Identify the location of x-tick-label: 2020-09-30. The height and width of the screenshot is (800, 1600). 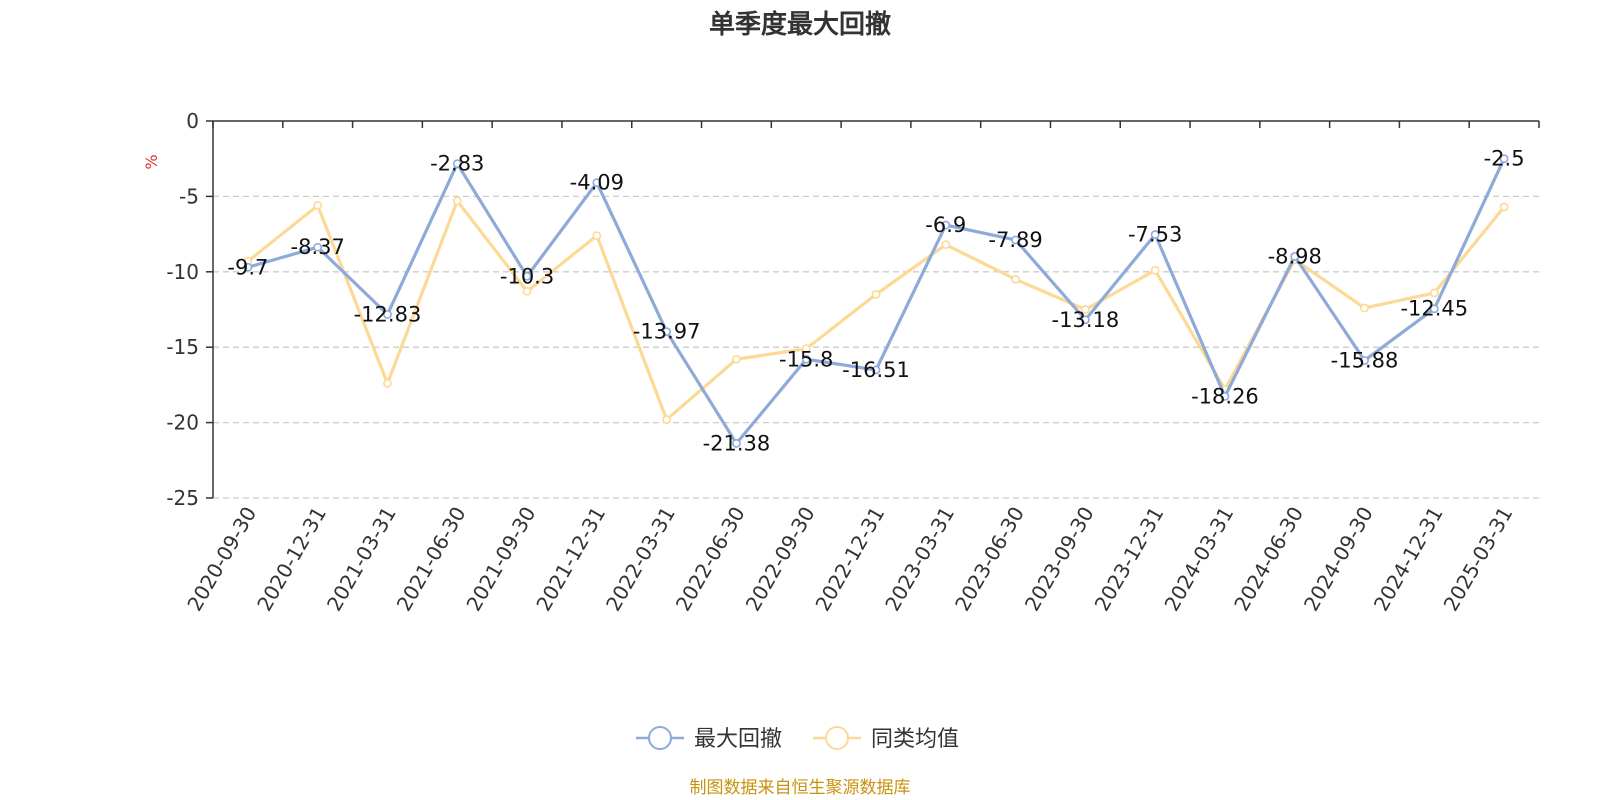
(221, 559).